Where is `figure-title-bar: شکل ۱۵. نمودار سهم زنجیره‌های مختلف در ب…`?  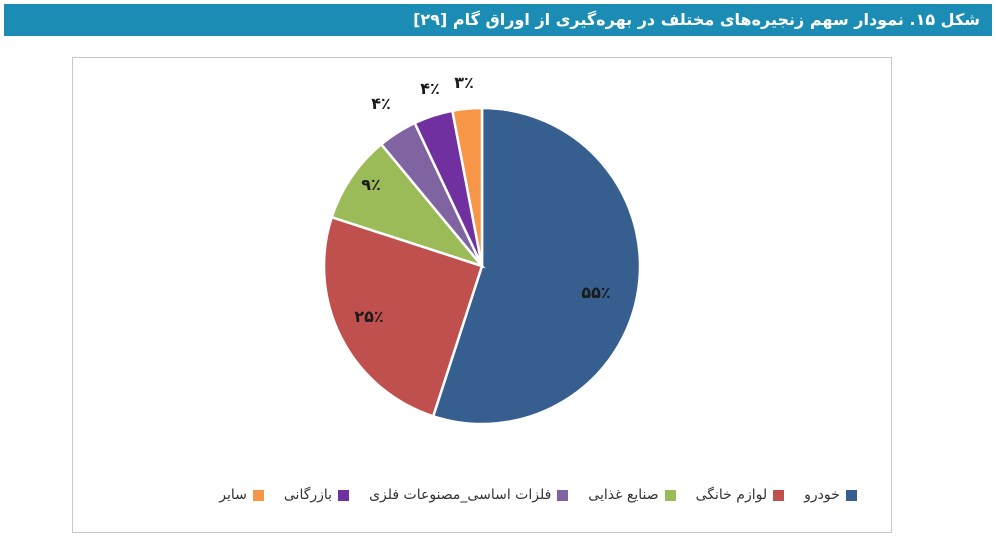
figure-title-bar: شکل ۱۵. نمودار سهم زنجیره‌های مختلف در ب… is located at coordinates (498, 20).